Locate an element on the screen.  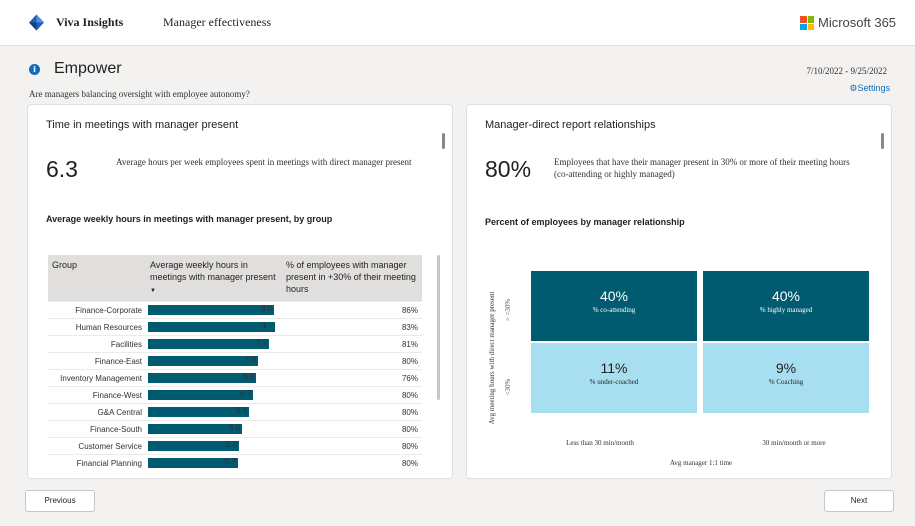
percent-value: 83% is located at coordinates (352, 327).